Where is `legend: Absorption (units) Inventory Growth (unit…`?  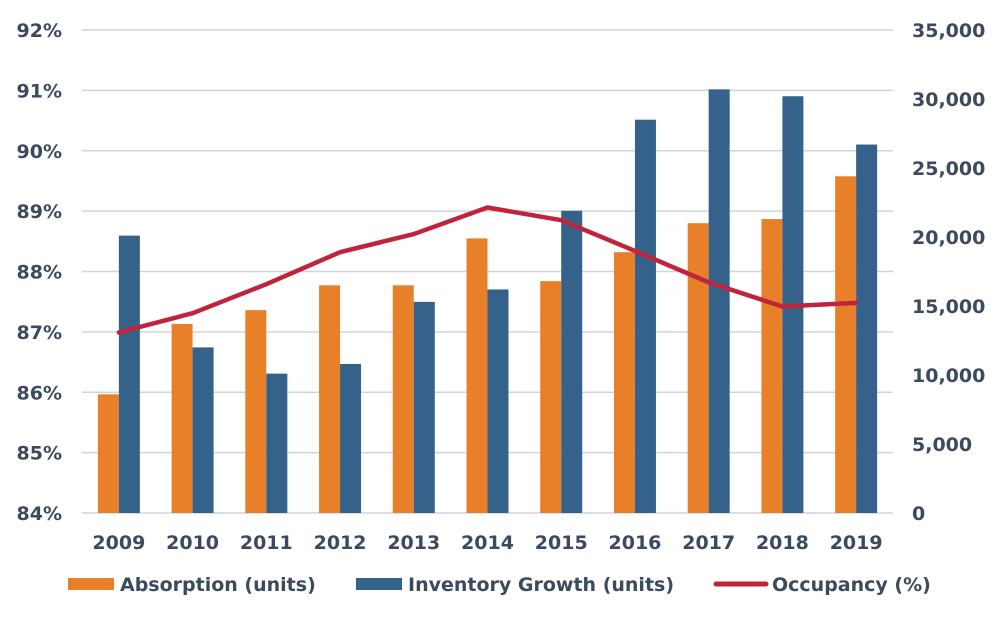
legend: Absorption (units) Inventory Growth (unit… is located at coordinates (499, 585).